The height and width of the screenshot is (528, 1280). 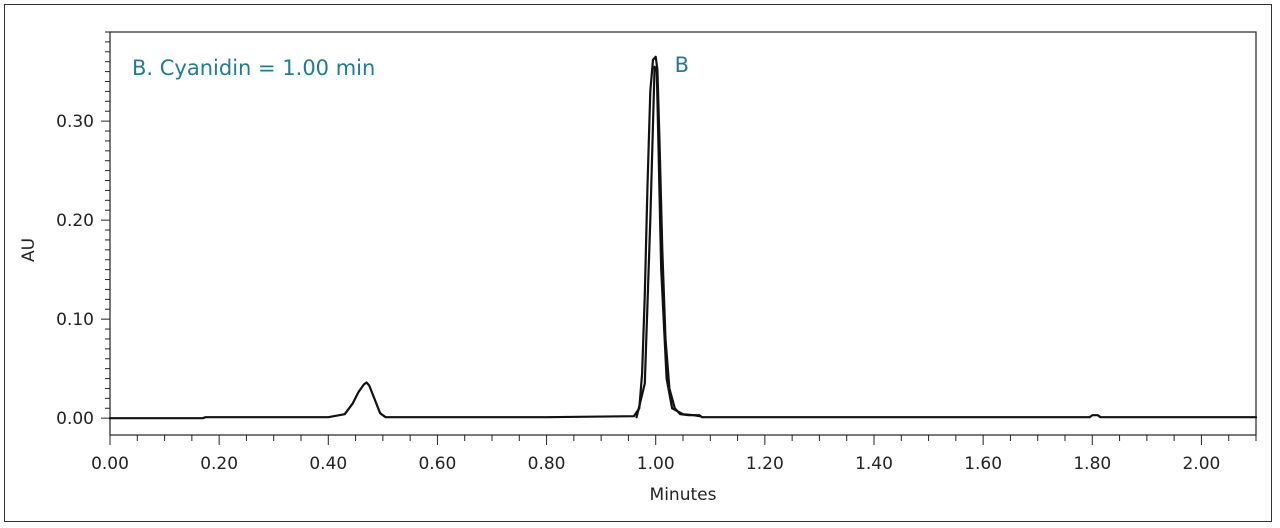 I want to click on y-axis-ticks: 0.00 0.10 0.20 0.30, so click(x=83, y=230).